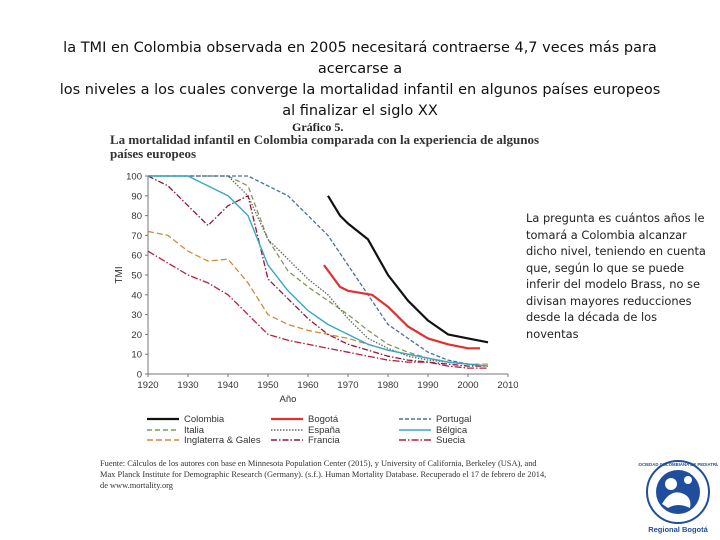 The width and height of the screenshot is (720, 540). I want to click on legend-item-suecia: Suecia, so click(431, 440).